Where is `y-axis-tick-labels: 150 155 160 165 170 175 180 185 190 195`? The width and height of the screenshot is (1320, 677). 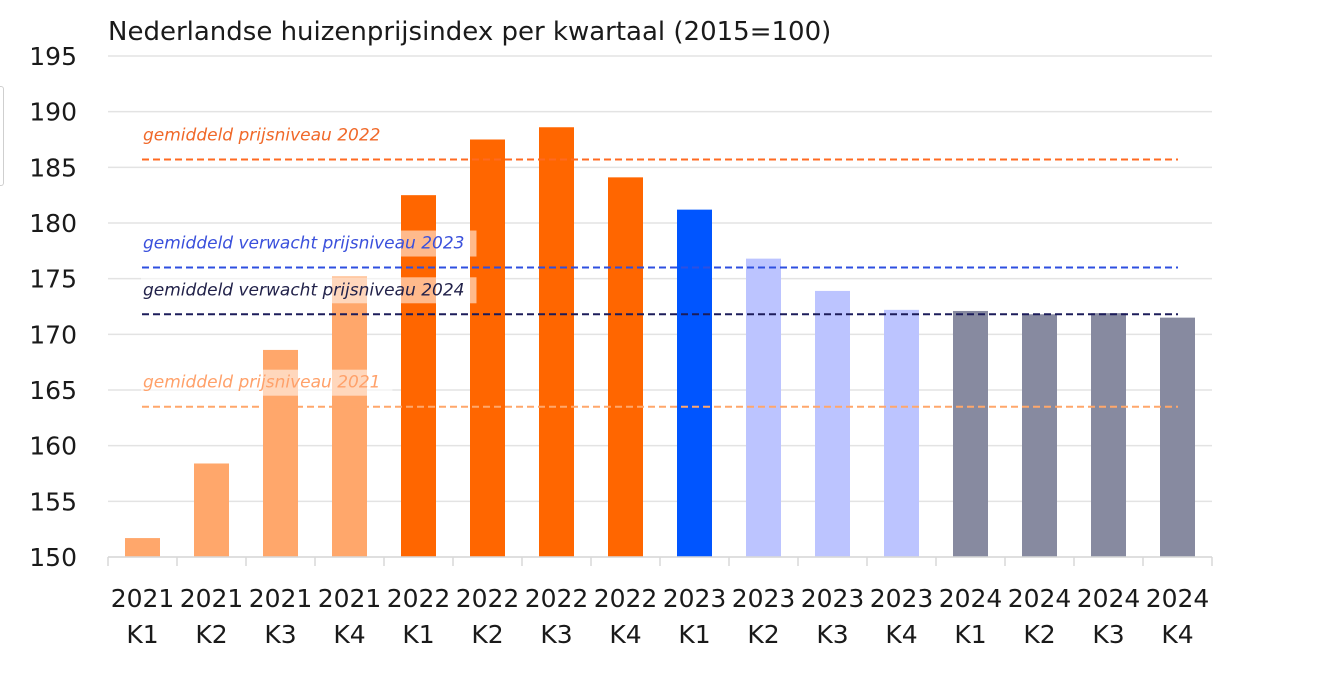
y-axis-tick-labels: 150 155 160 165 170 175 180 185 190 195 is located at coordinates (53, 307).